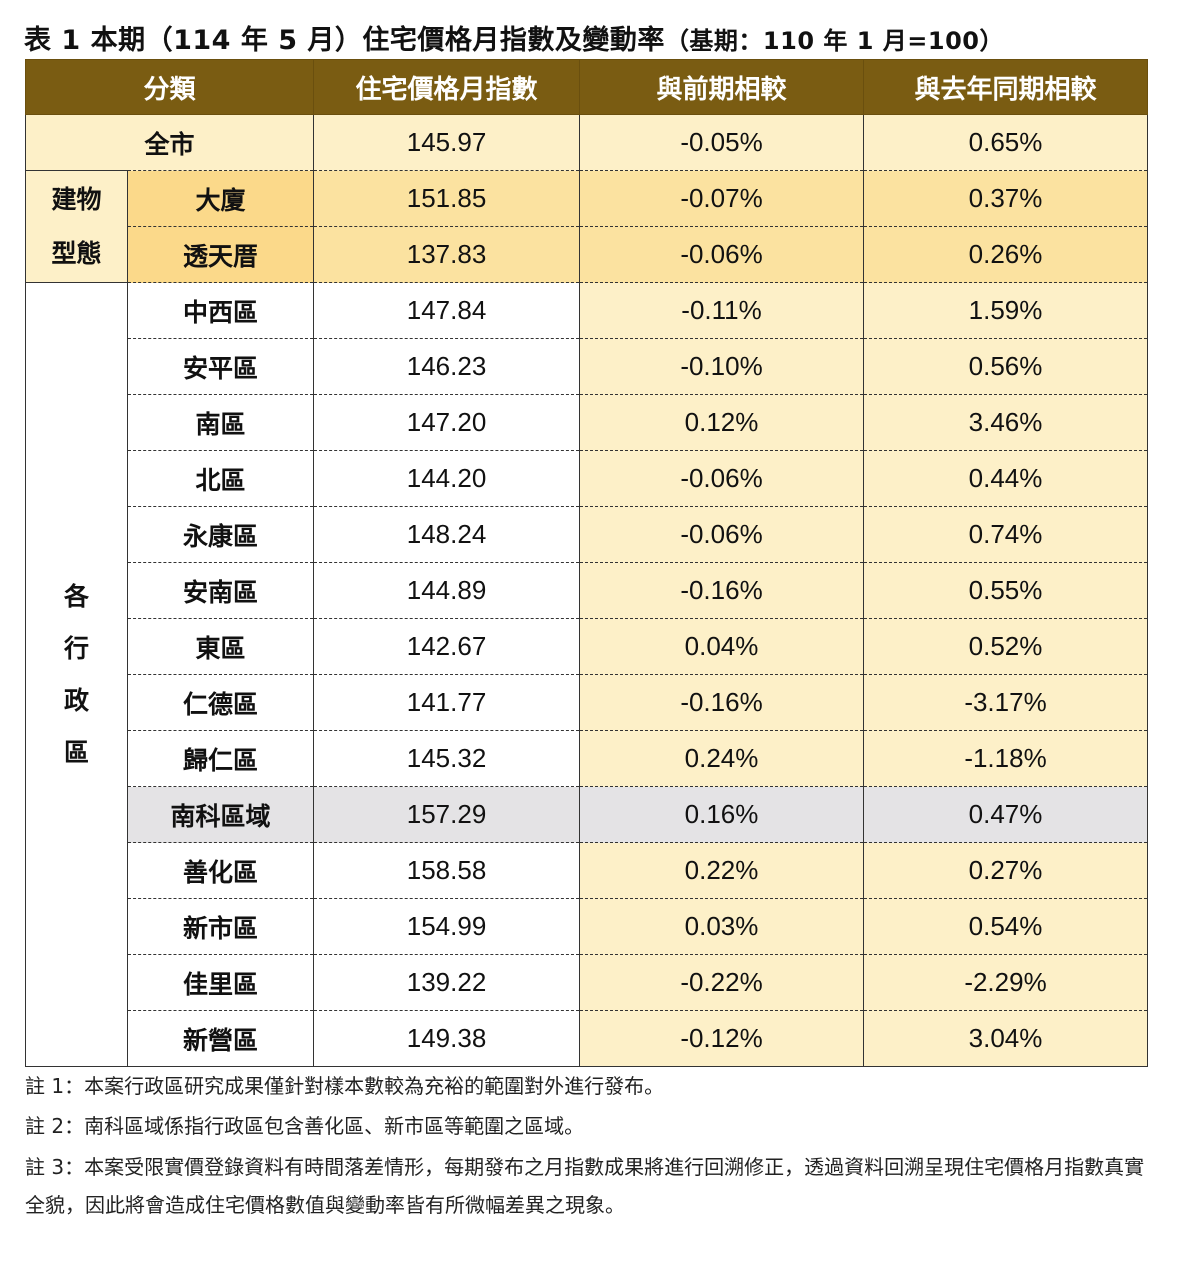 The image size is (1185, 1261). Describe the element at coordinates (722, 366) in the screenshot. I see `row-mom: -0.10%` at that location.